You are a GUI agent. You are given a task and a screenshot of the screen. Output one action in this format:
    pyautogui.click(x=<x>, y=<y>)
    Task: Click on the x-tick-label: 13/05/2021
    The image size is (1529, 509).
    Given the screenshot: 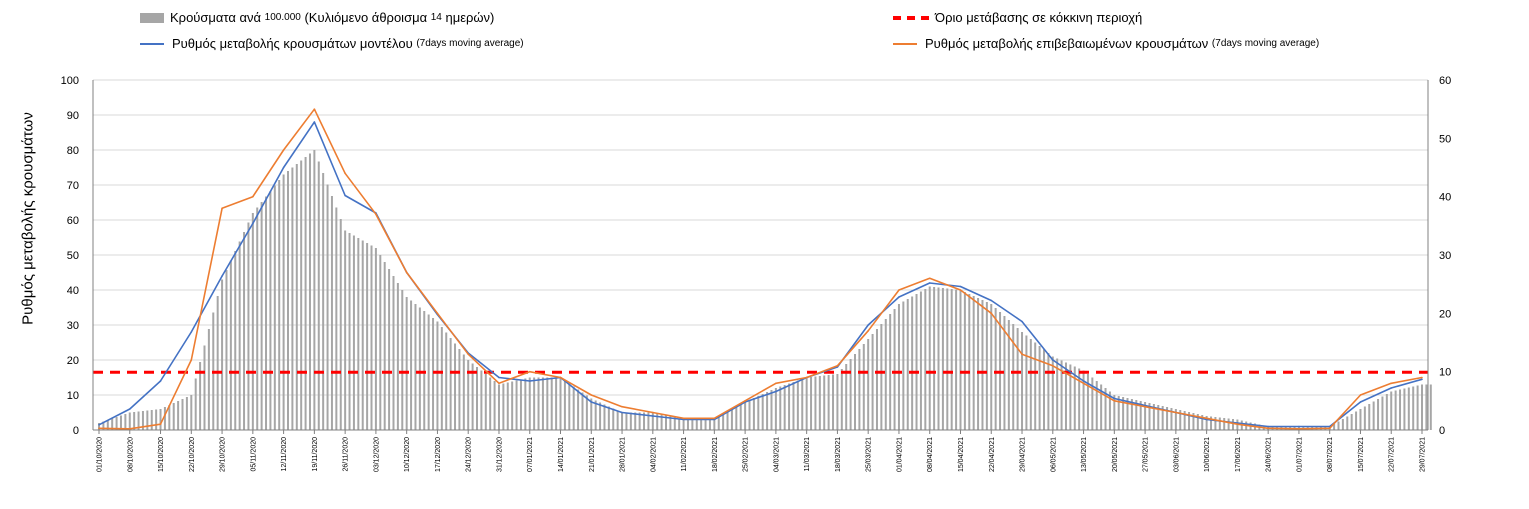 What is the action you would take?
    pyautogui.click(x=1084, y=454)
    